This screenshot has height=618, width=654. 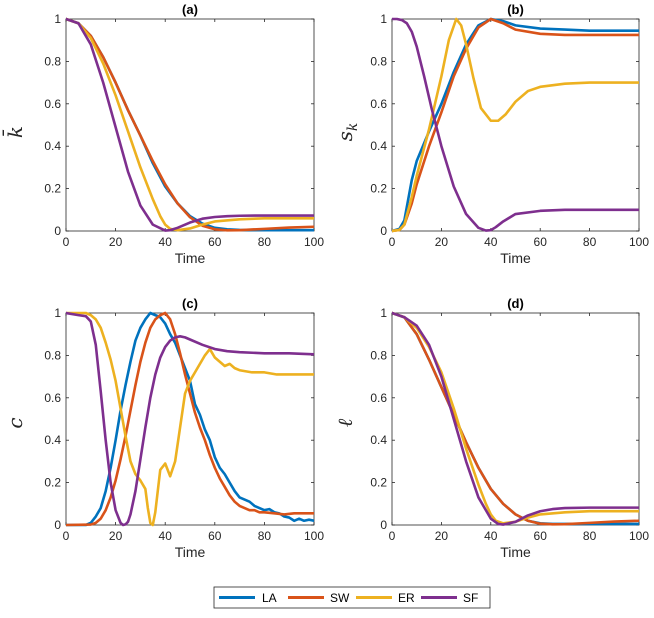 What do you see at coordinates (515, 303) in the screenshot?
I see `panel-title: (d)` at bounding box center [515, 303].